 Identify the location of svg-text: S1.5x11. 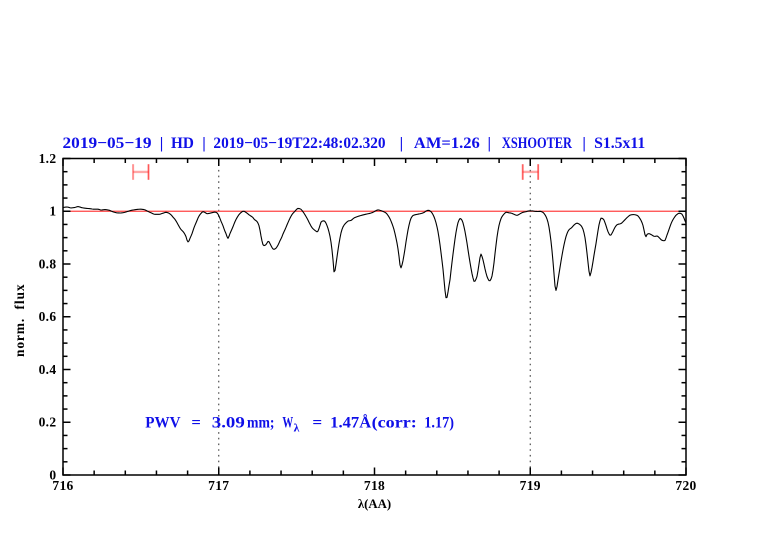
(619, 143).